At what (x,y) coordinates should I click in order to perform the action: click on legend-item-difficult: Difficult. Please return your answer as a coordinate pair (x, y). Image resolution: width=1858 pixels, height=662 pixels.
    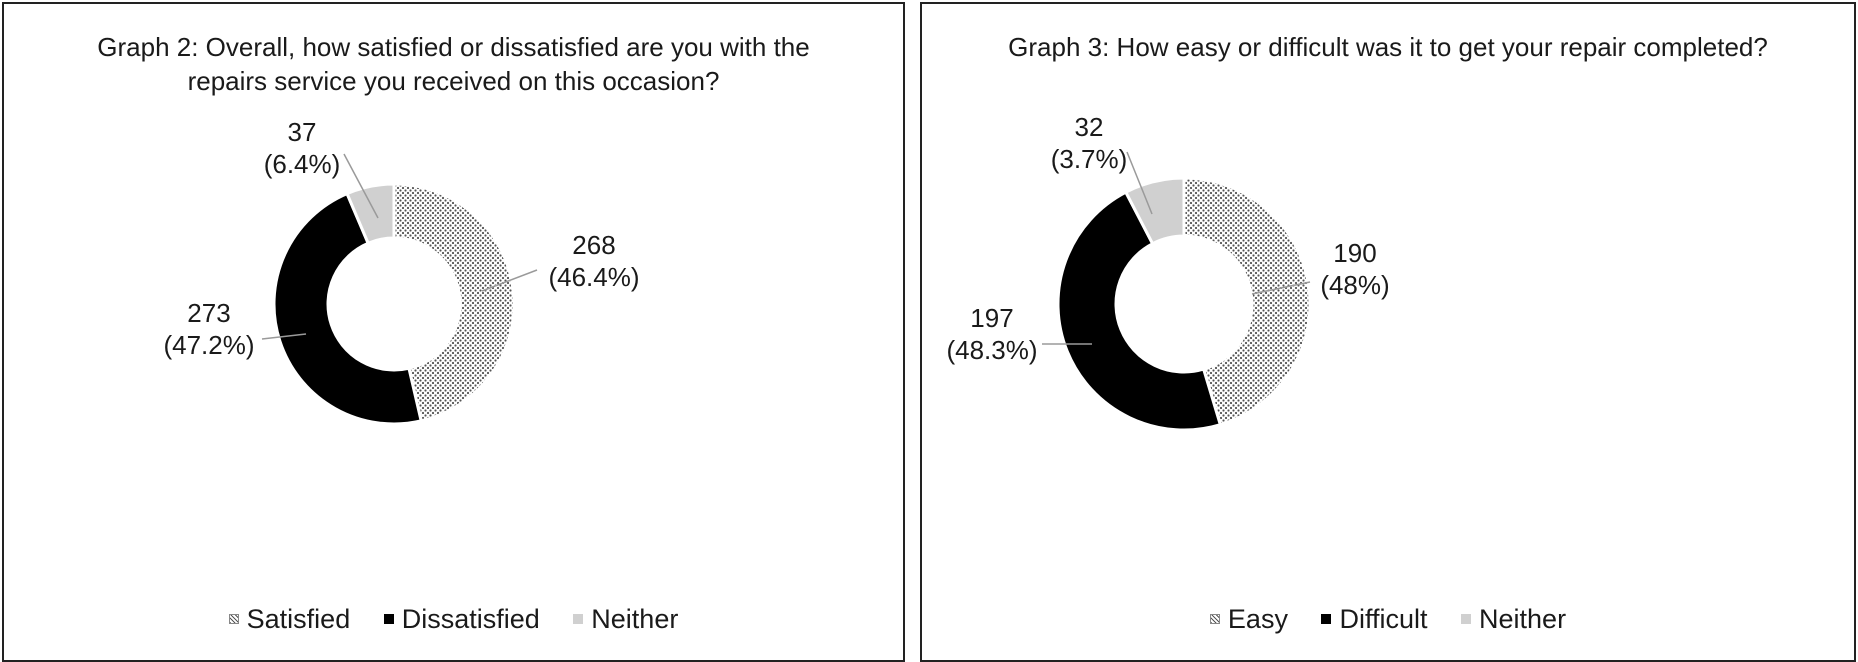
    Looking at the image, I should click on (1374, 619).